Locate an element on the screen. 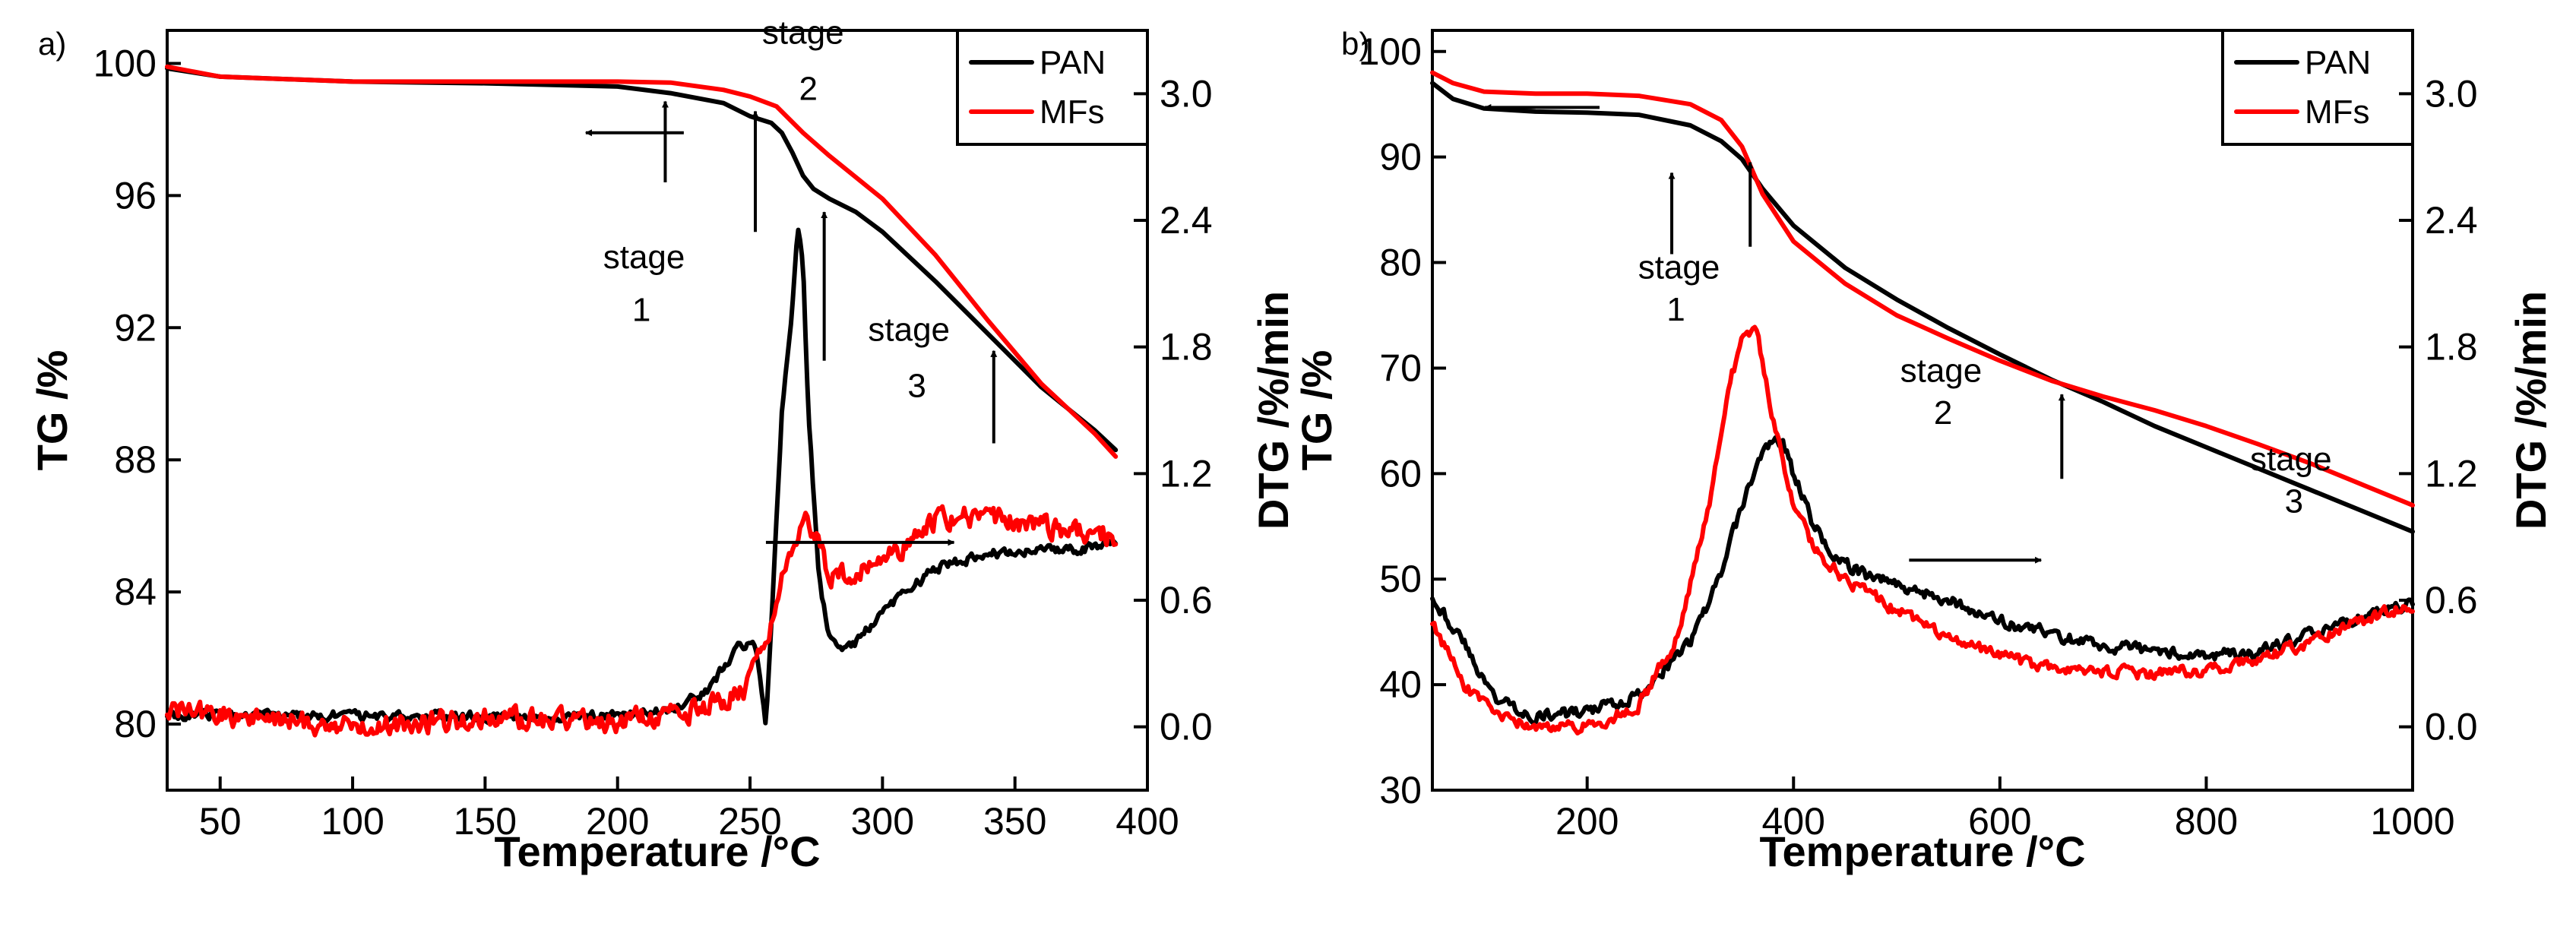 Image resolution: width=2576 pixels, height=952 pixels. panel-b-y-tick-label: 40 is located at coordinates (1400, 684).